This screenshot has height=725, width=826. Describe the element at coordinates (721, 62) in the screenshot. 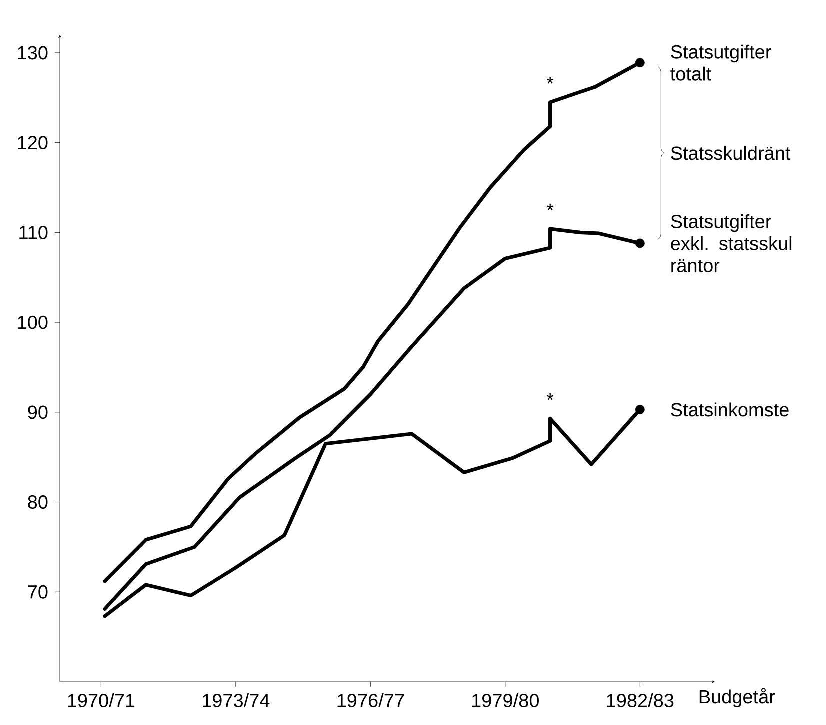

I see `series-label: Statsutgifter totalt` at that location.